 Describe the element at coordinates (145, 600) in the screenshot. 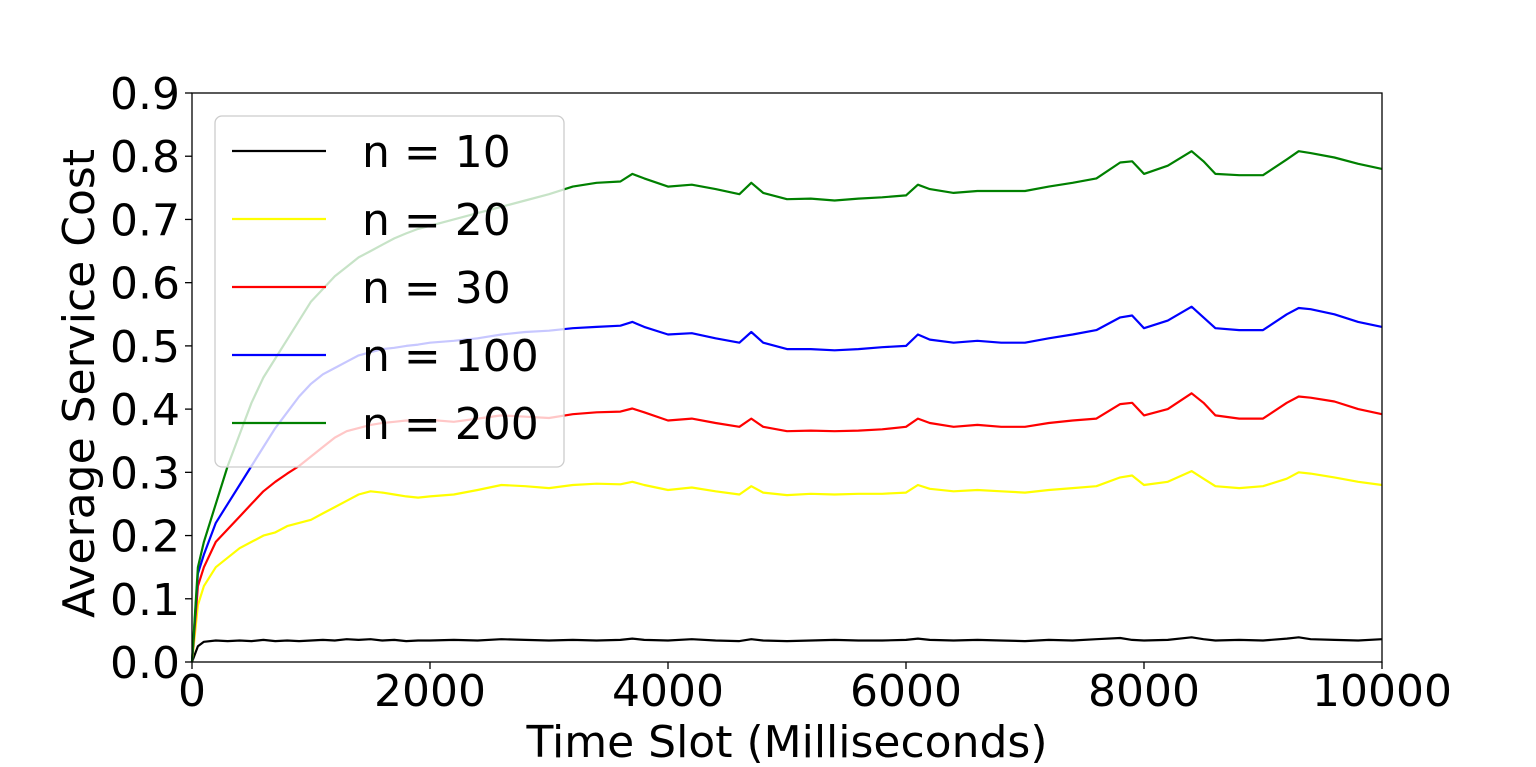

I see `y-tick-label: 0.1` at that location.